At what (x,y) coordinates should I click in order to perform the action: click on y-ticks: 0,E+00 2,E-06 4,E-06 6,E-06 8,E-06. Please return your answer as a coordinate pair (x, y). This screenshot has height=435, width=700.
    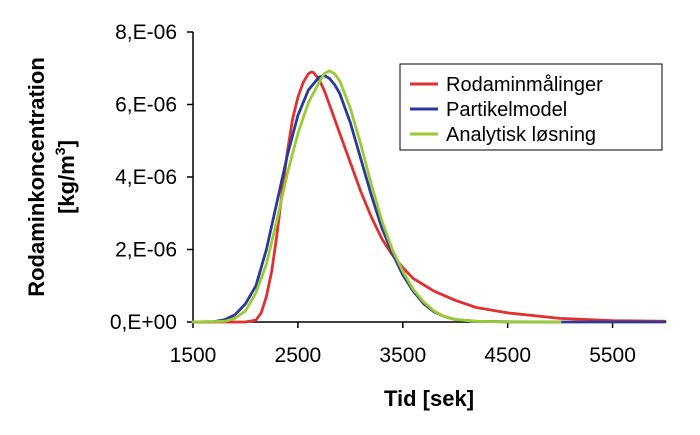
    Looking at the image, I should click on (151, 177).